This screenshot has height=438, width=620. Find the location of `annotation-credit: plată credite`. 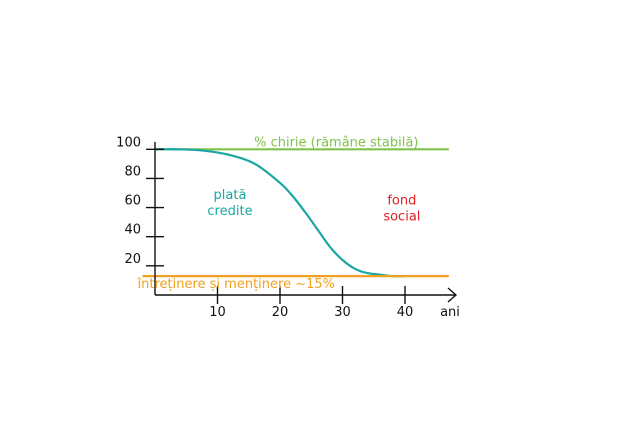

annotation-credit: plată credite is located at coordinates (229, 203).